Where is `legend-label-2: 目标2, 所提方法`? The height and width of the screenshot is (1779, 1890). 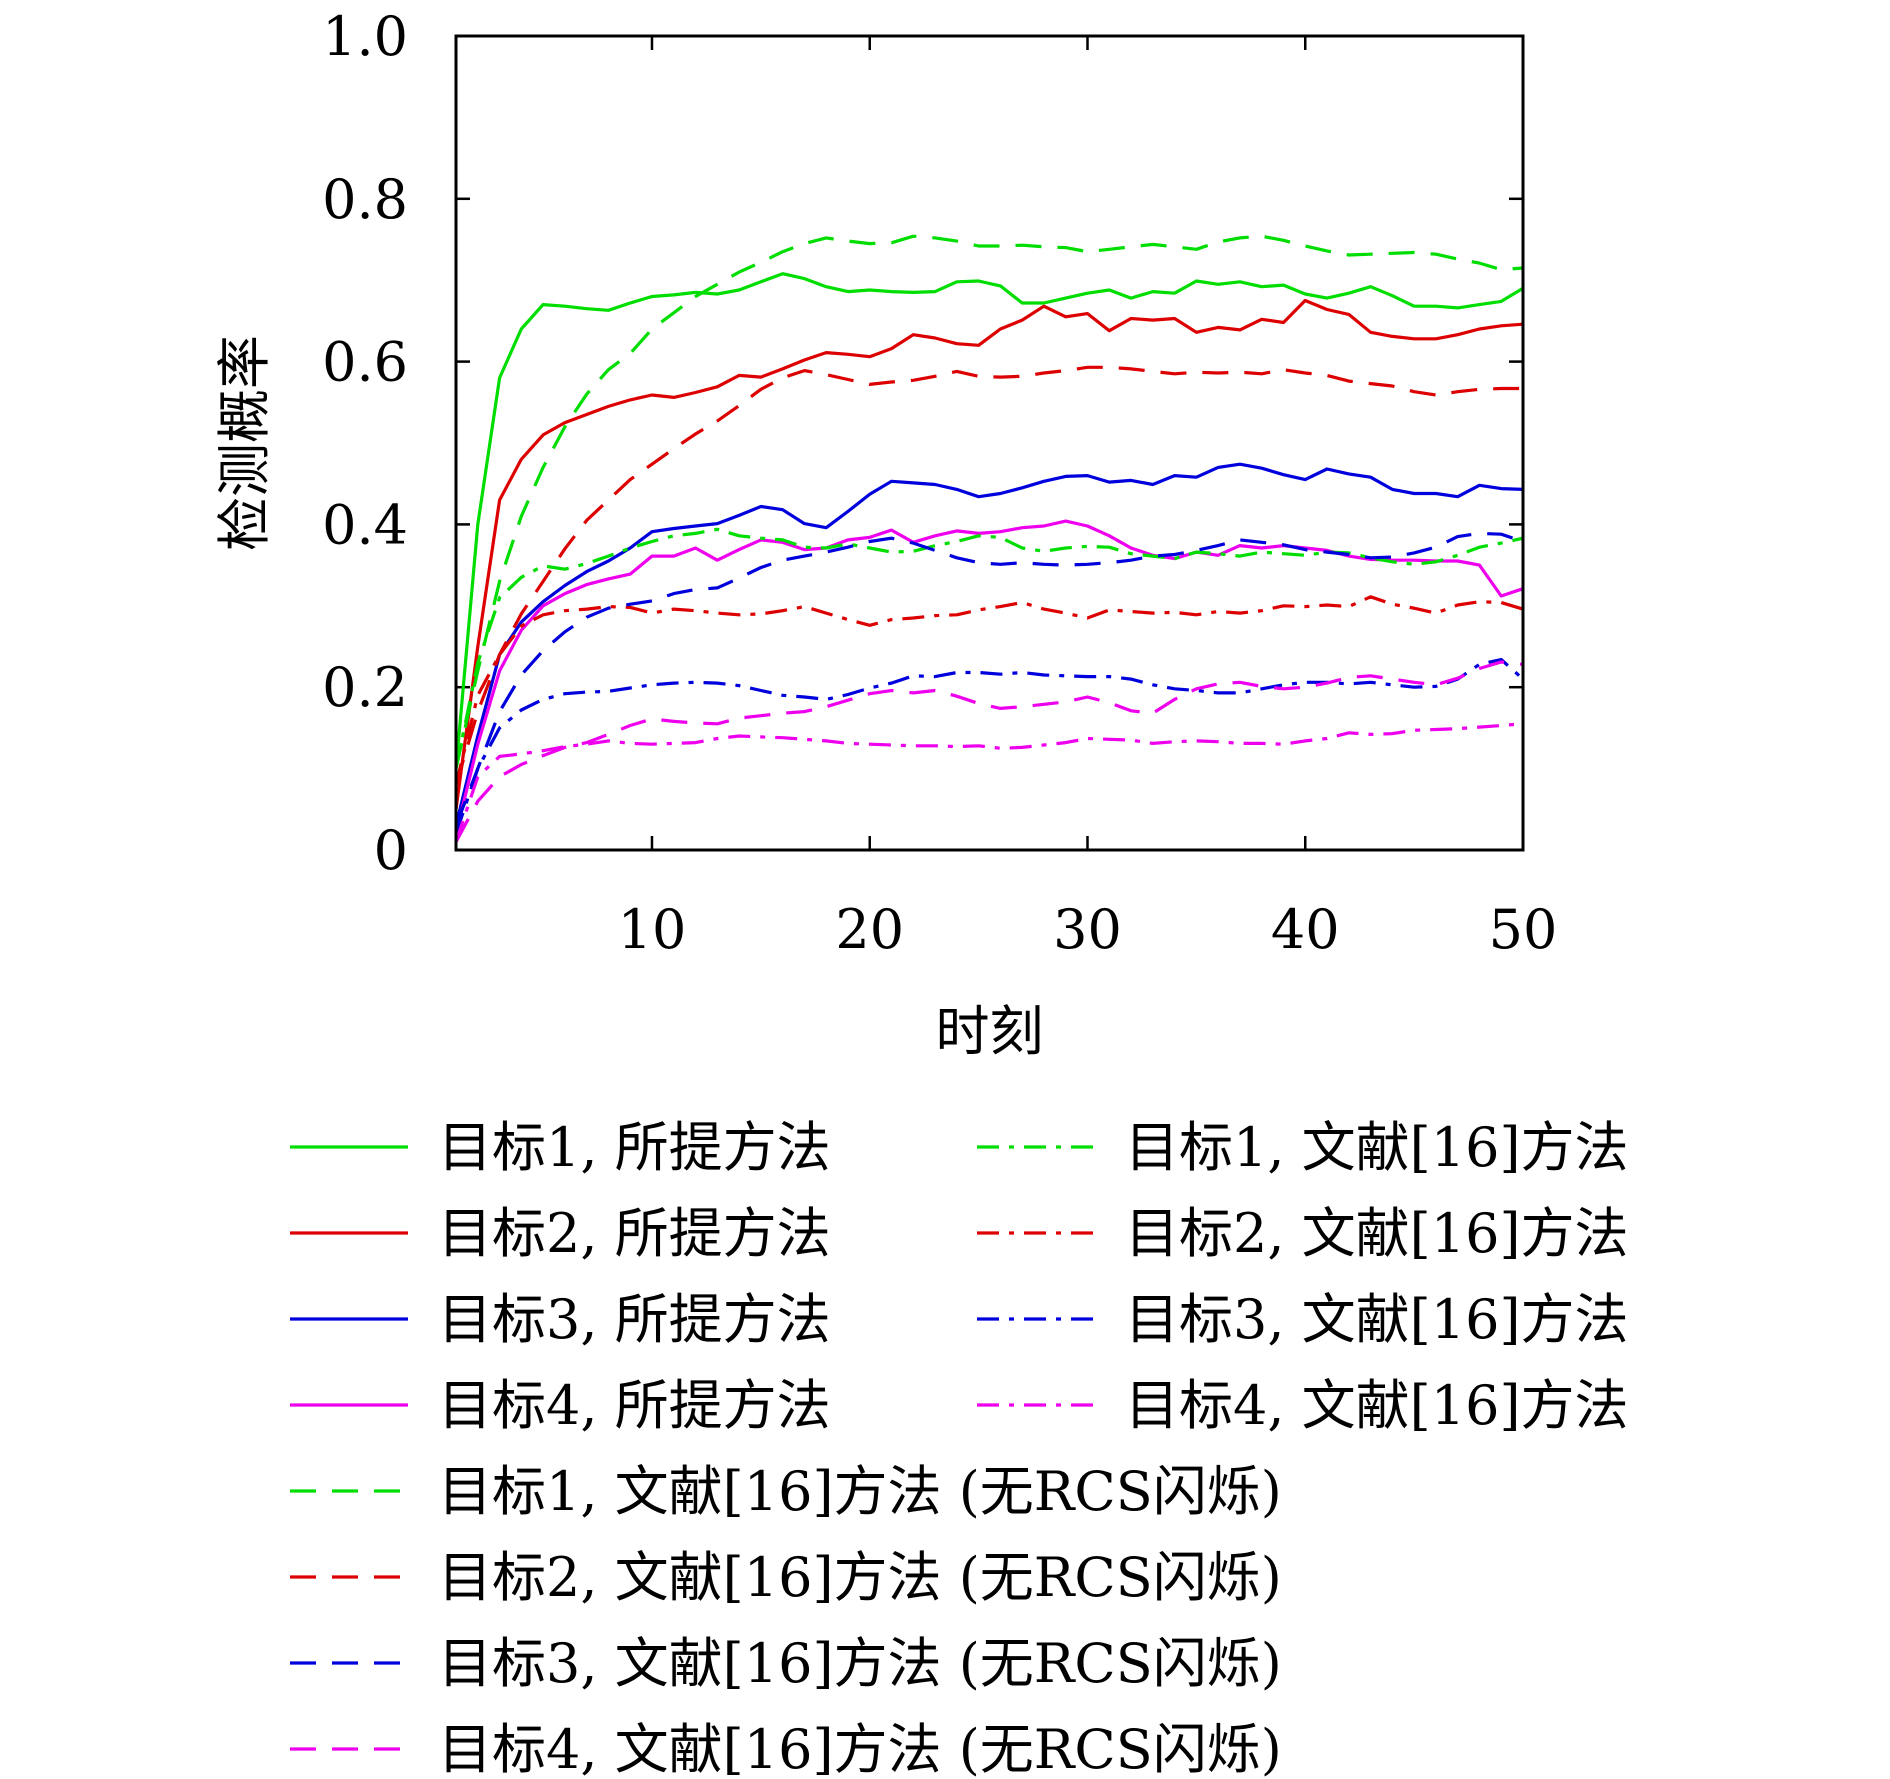
legend-label-2: 目标2, 所提方法 is located at coordinates (634, 1233).